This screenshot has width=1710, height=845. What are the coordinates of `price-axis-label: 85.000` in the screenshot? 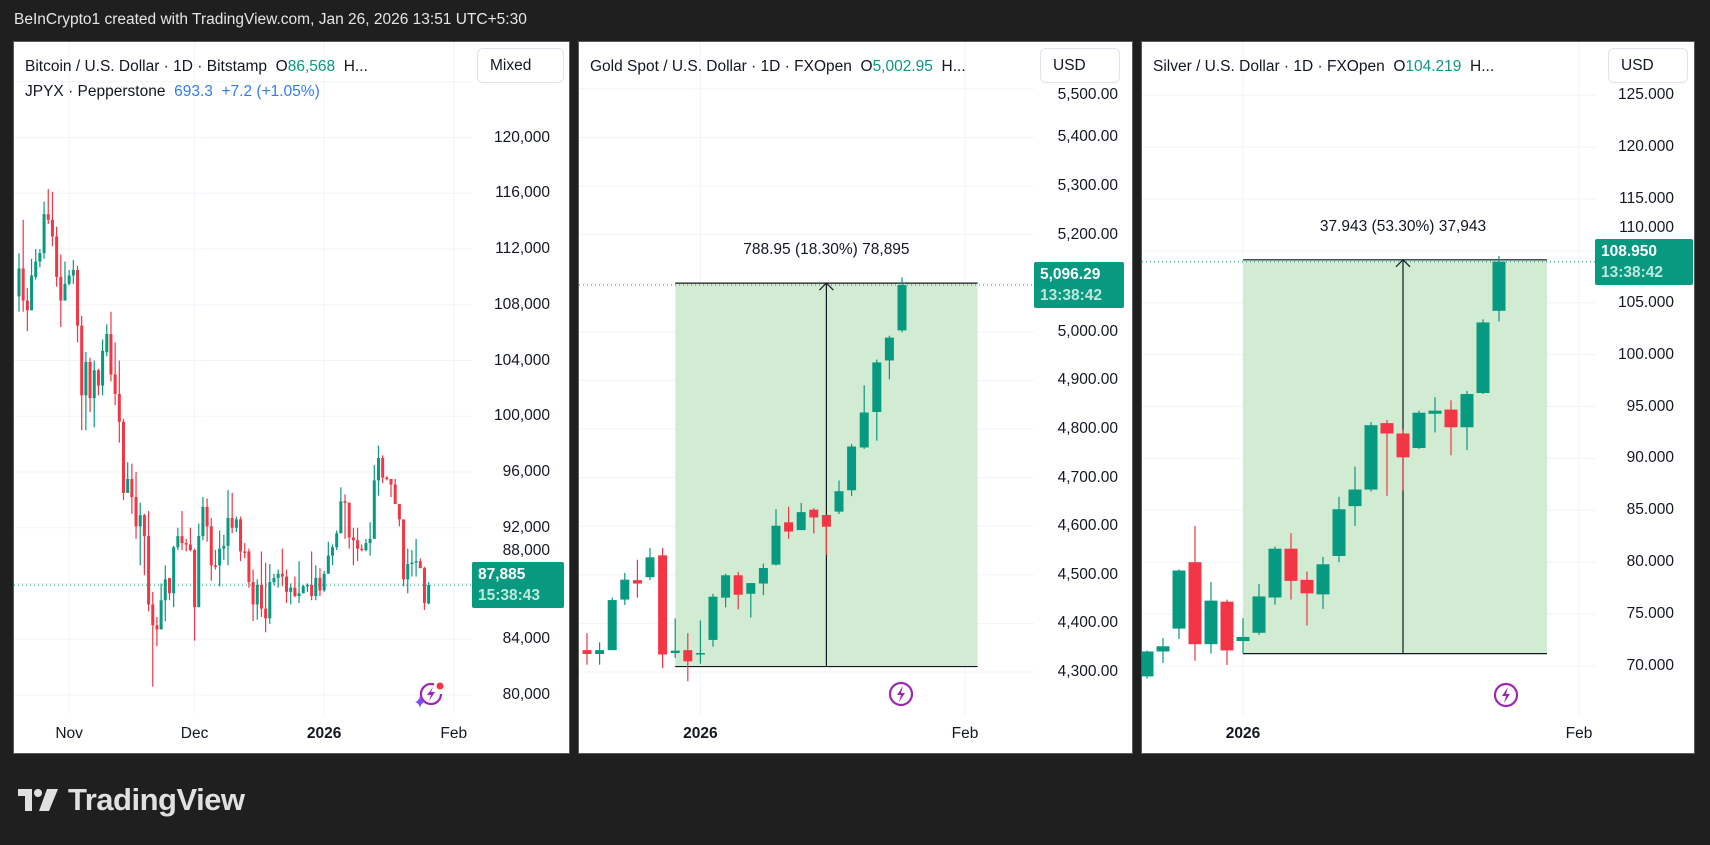 It's located at (1650, 510).